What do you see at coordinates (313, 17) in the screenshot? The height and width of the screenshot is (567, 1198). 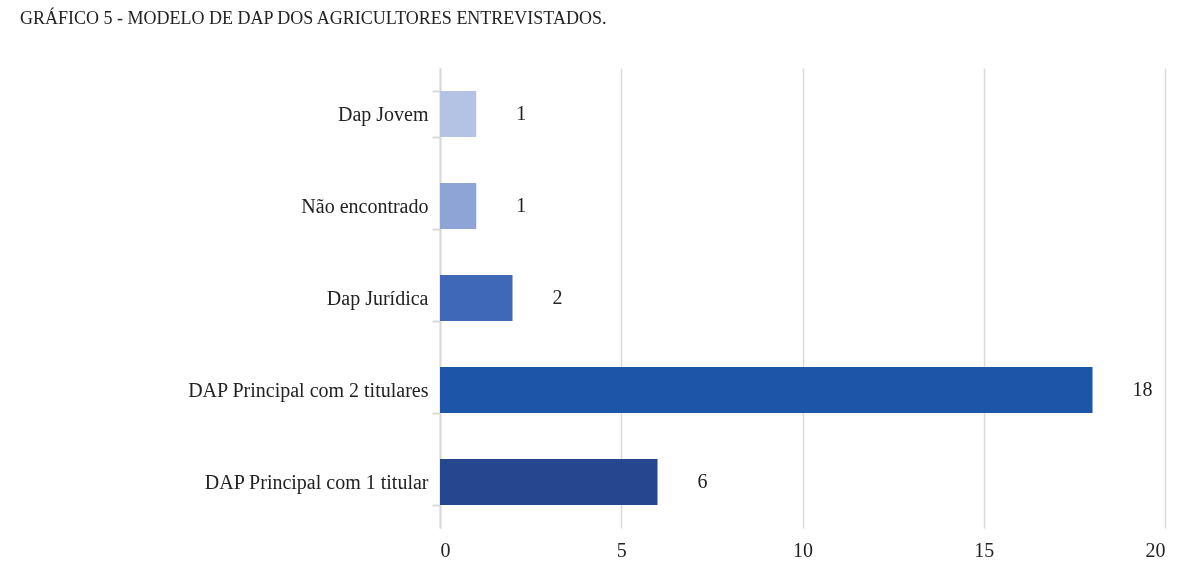 I see `chart-title: GRÁFICO 5 - MODELO DE DAP DOS AGRICULTORES ENTREVISTADOS.` at bounding box center [313, 17].